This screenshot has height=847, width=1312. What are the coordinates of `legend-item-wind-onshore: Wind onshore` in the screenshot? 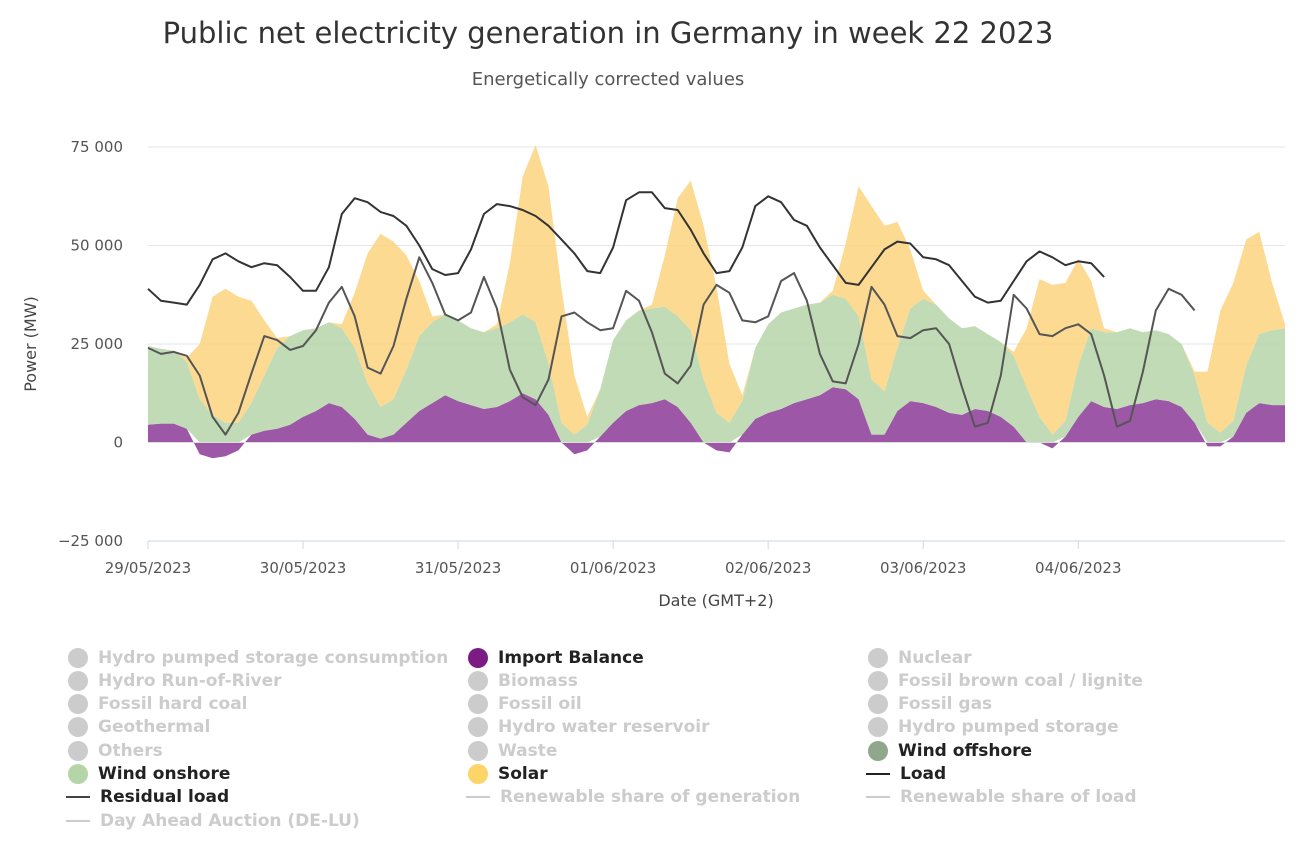 It's located at (146, 774).